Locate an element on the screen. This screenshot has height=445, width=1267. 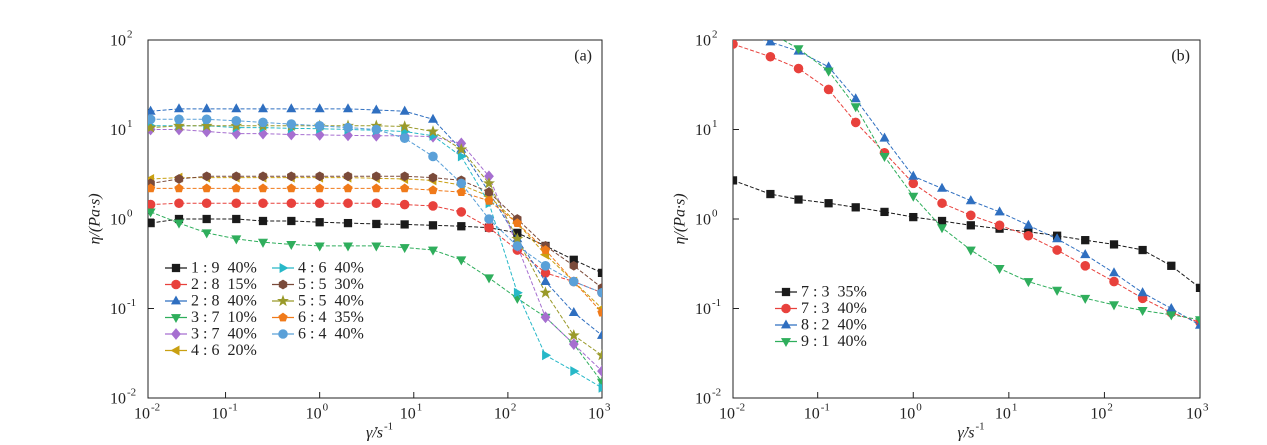
legend-label: 4 : 6 40% is located at coordinates (331, 268).